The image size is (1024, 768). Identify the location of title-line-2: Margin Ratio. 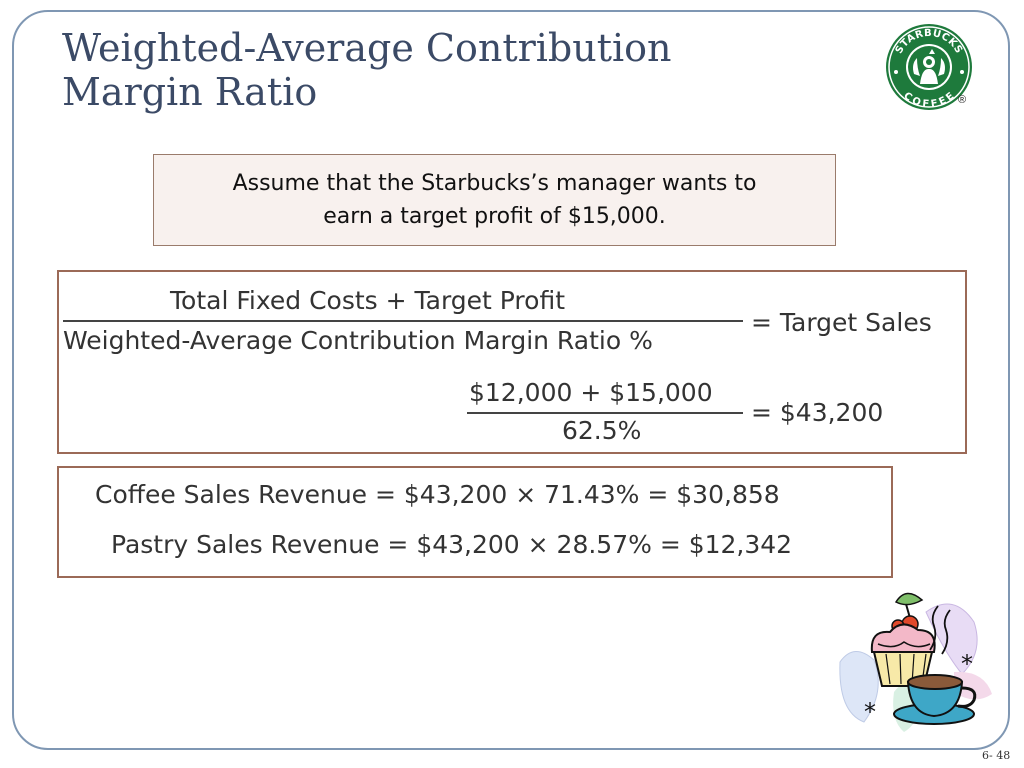
(190, 92).